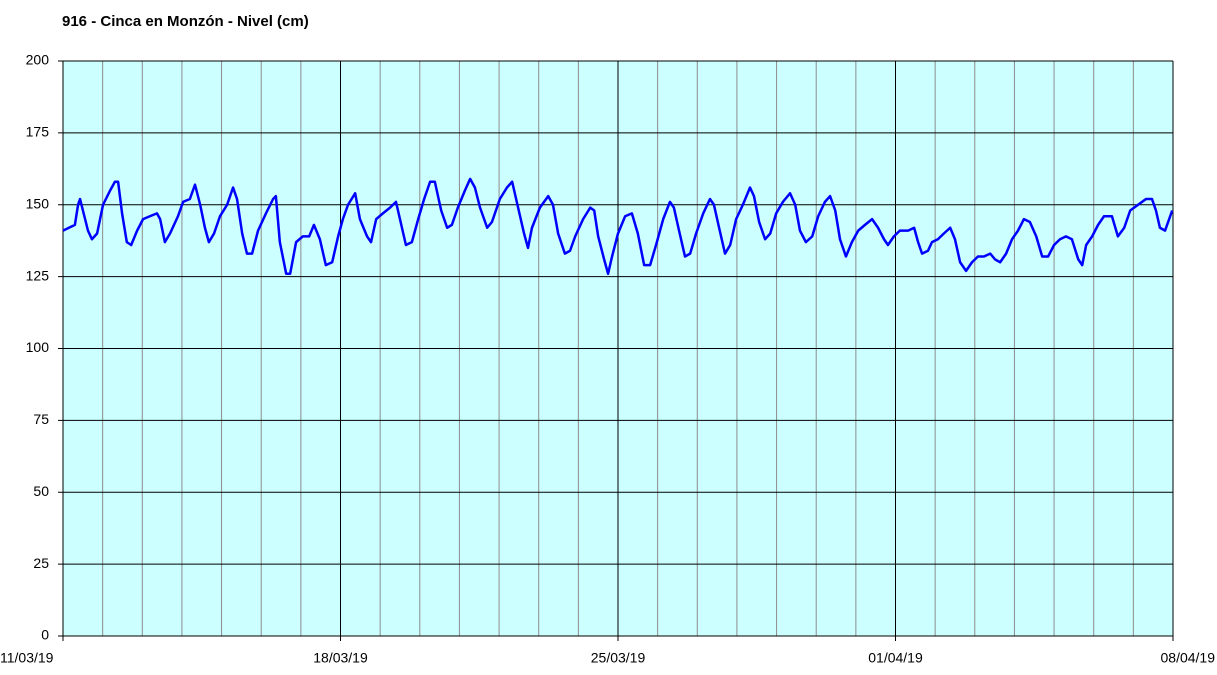 The image size is (1217, 675). What do you see at coordinates (38, 203) in the screenshot?
I see `y-tick-label: 150` at bounding box center [38, 203].